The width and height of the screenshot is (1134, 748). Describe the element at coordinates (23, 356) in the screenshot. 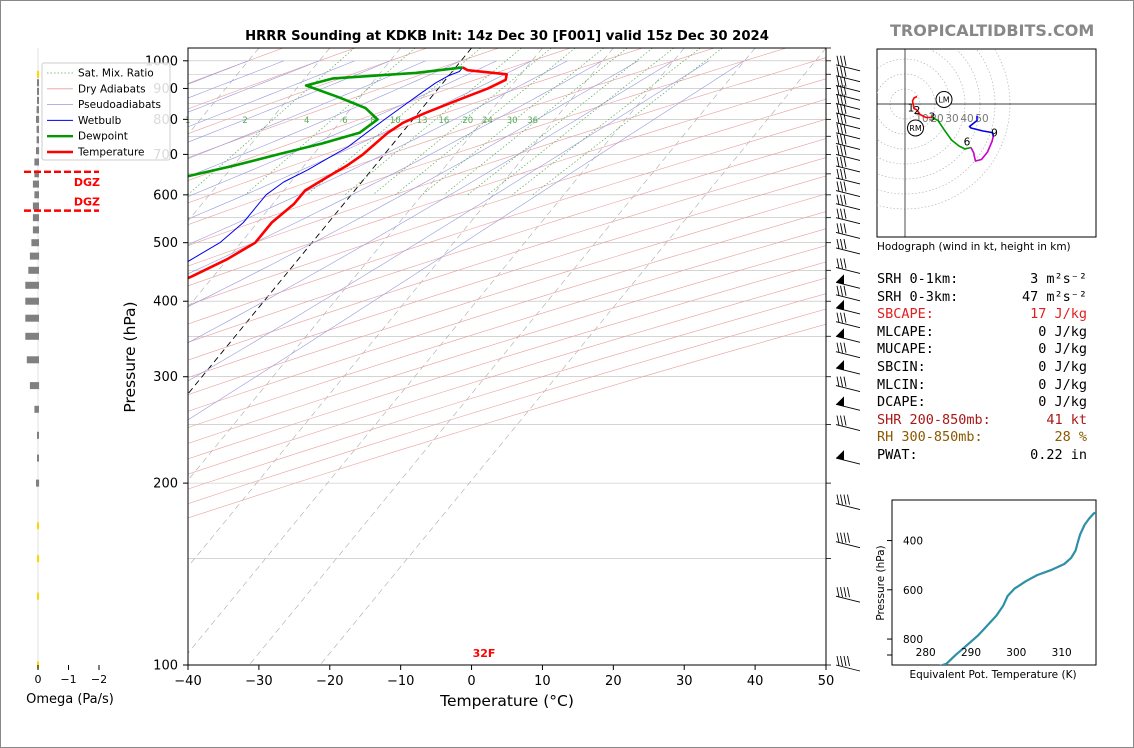

I see `isotherm` at that location.